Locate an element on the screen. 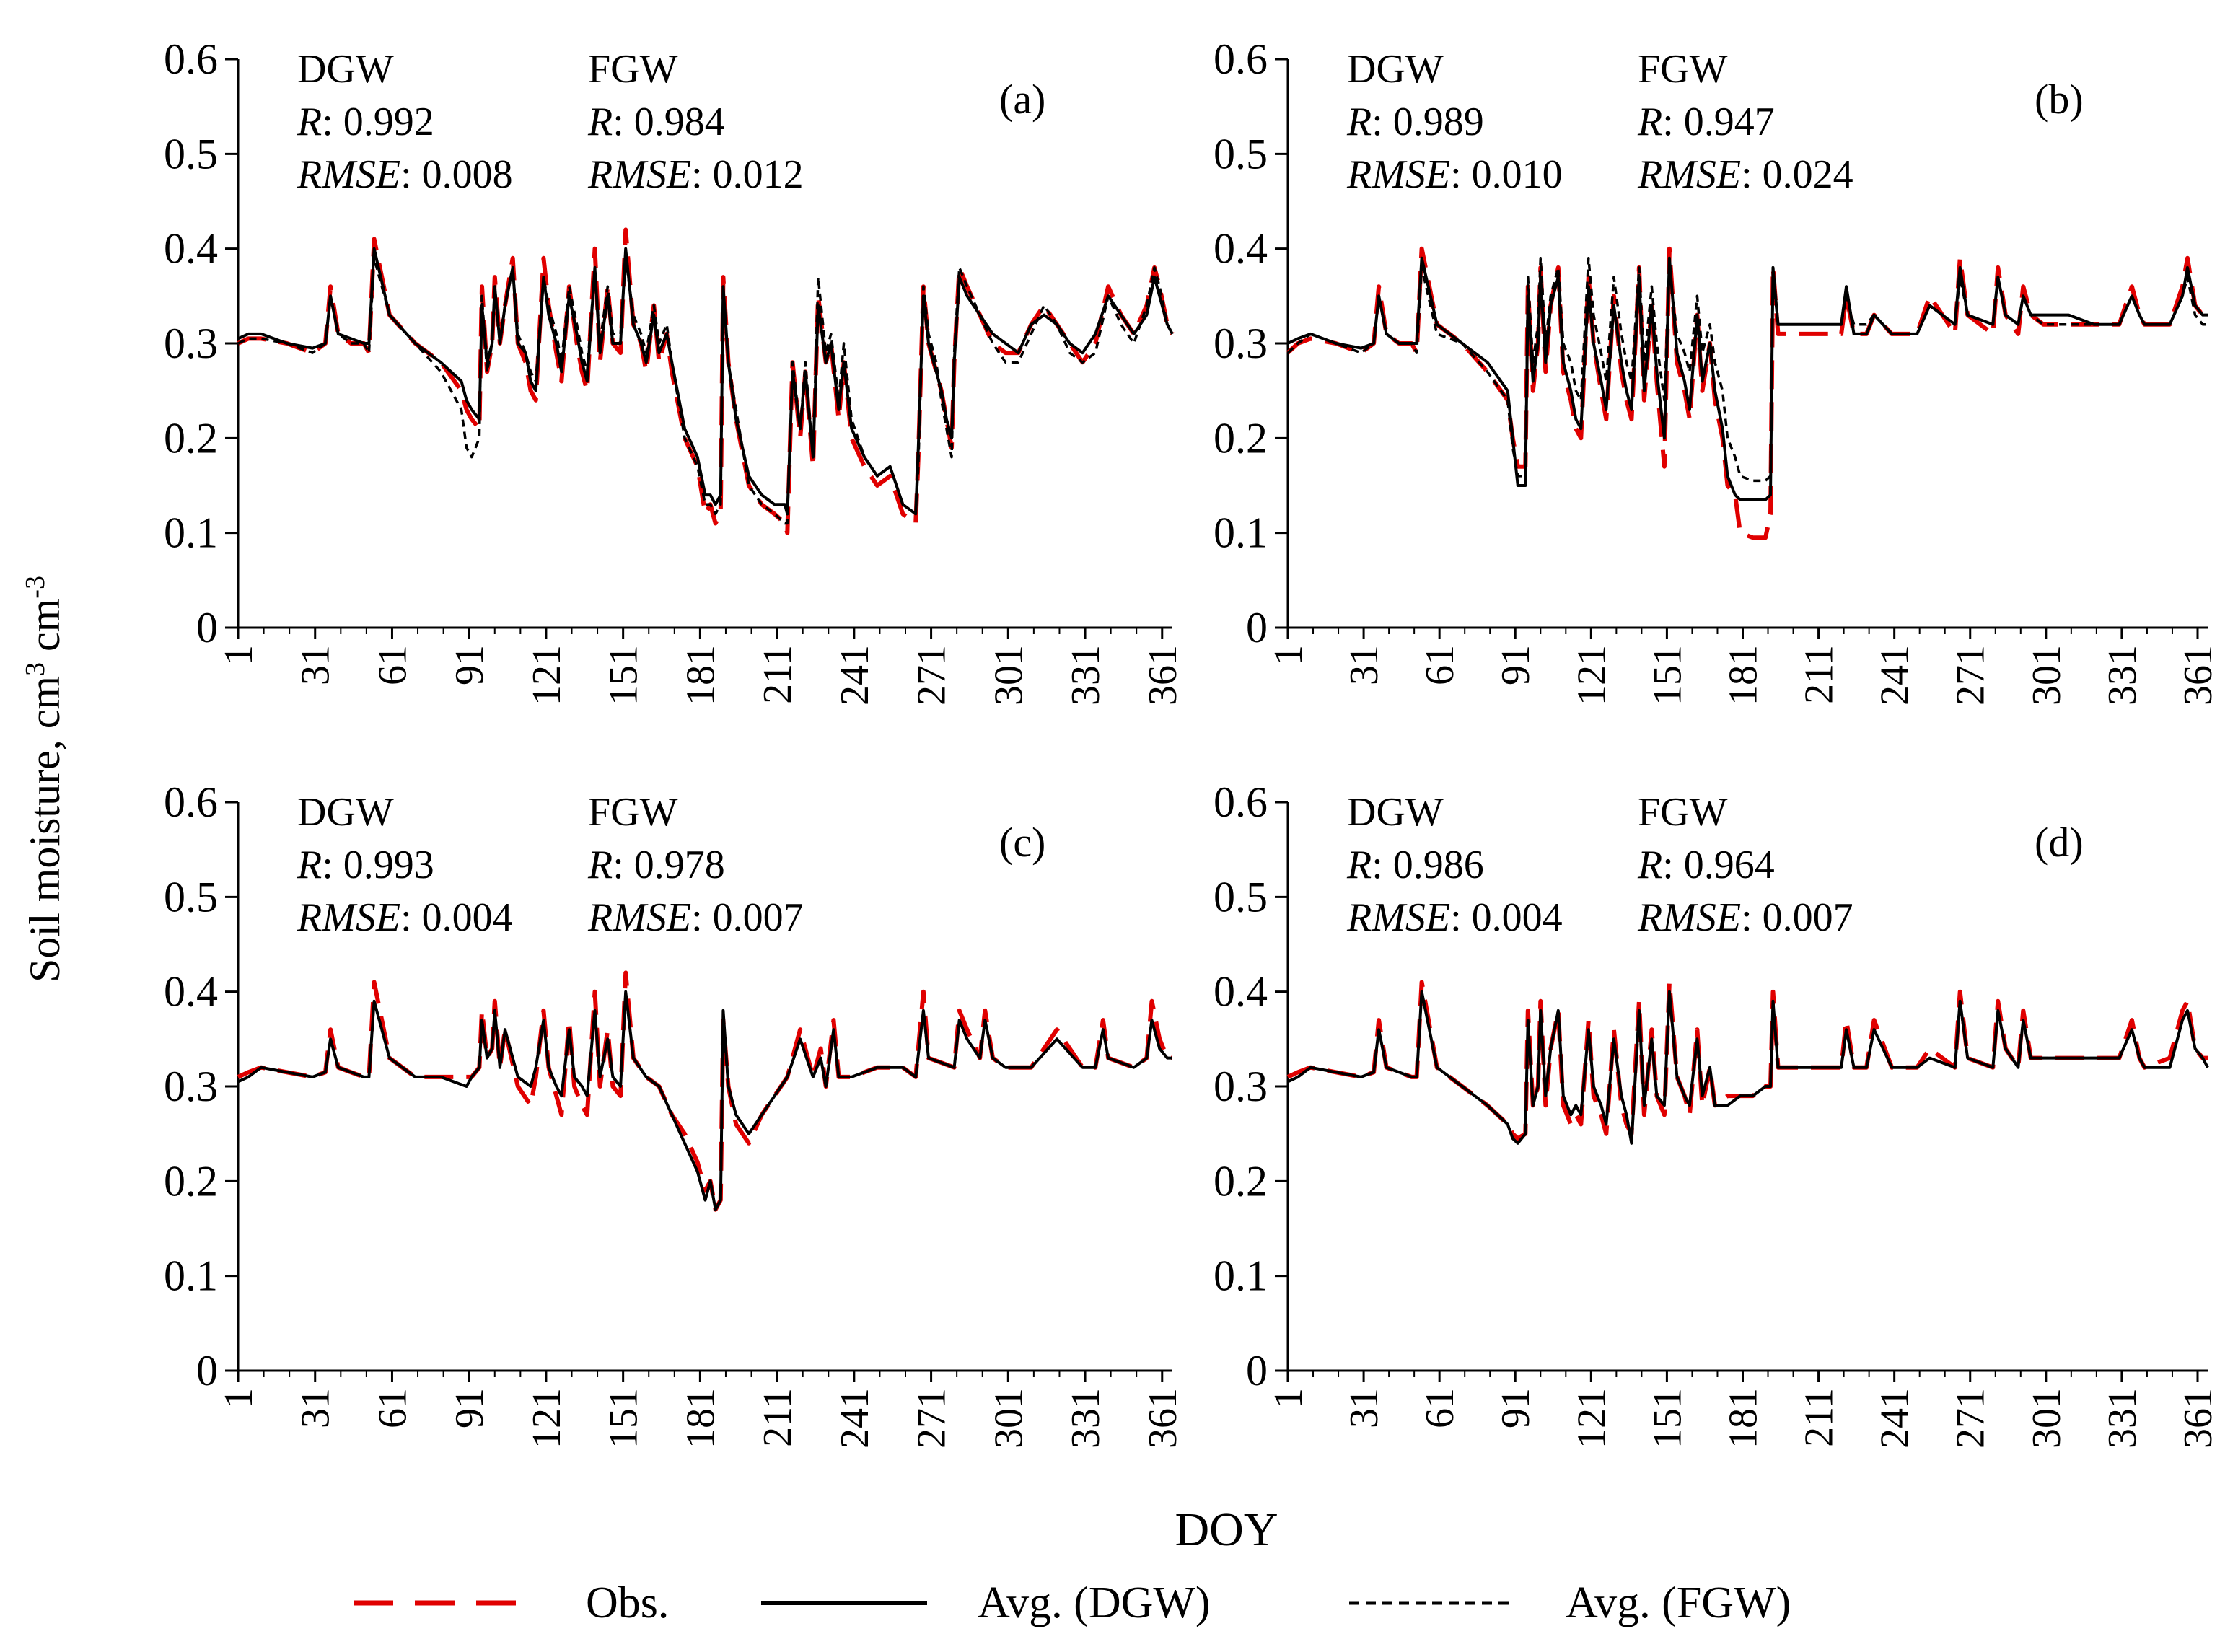  stats-r-fgw: R: 0.984 is located at coordinates (656, 122).